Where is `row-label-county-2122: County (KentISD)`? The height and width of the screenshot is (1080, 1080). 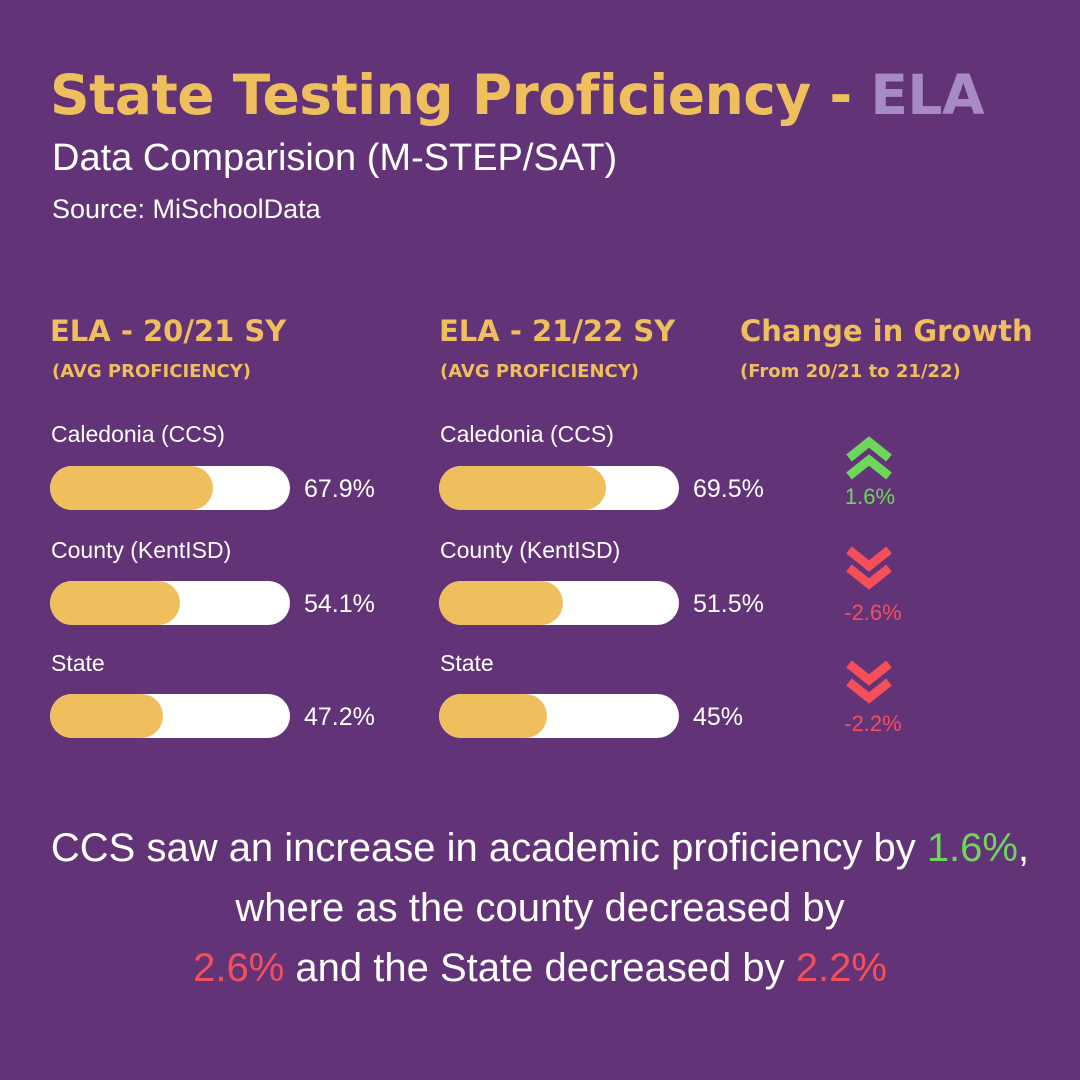 row-label-county-2122: County (KentISD) is located at coordinates (530, 550).